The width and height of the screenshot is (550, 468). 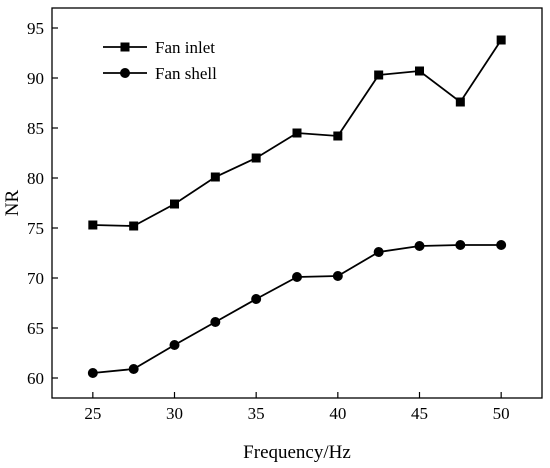 What do you see at coordinates (185, 47) in the screenshot?
I see `legend-label: Fan inlet` at bounding box center [185, 47].